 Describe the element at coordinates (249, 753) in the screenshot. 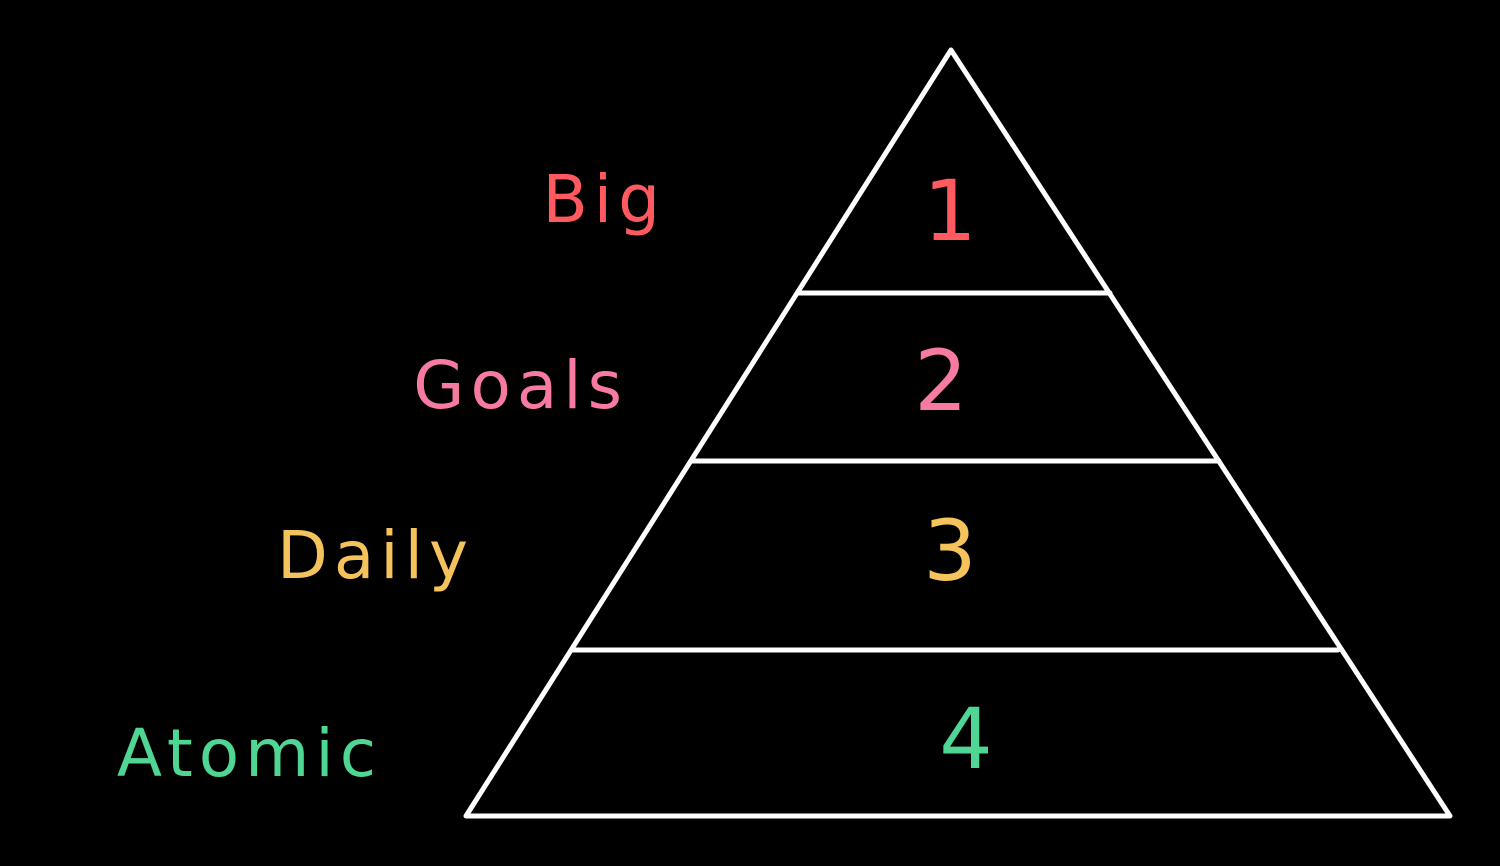

I see `tier-label-4: Atomic` at that location.